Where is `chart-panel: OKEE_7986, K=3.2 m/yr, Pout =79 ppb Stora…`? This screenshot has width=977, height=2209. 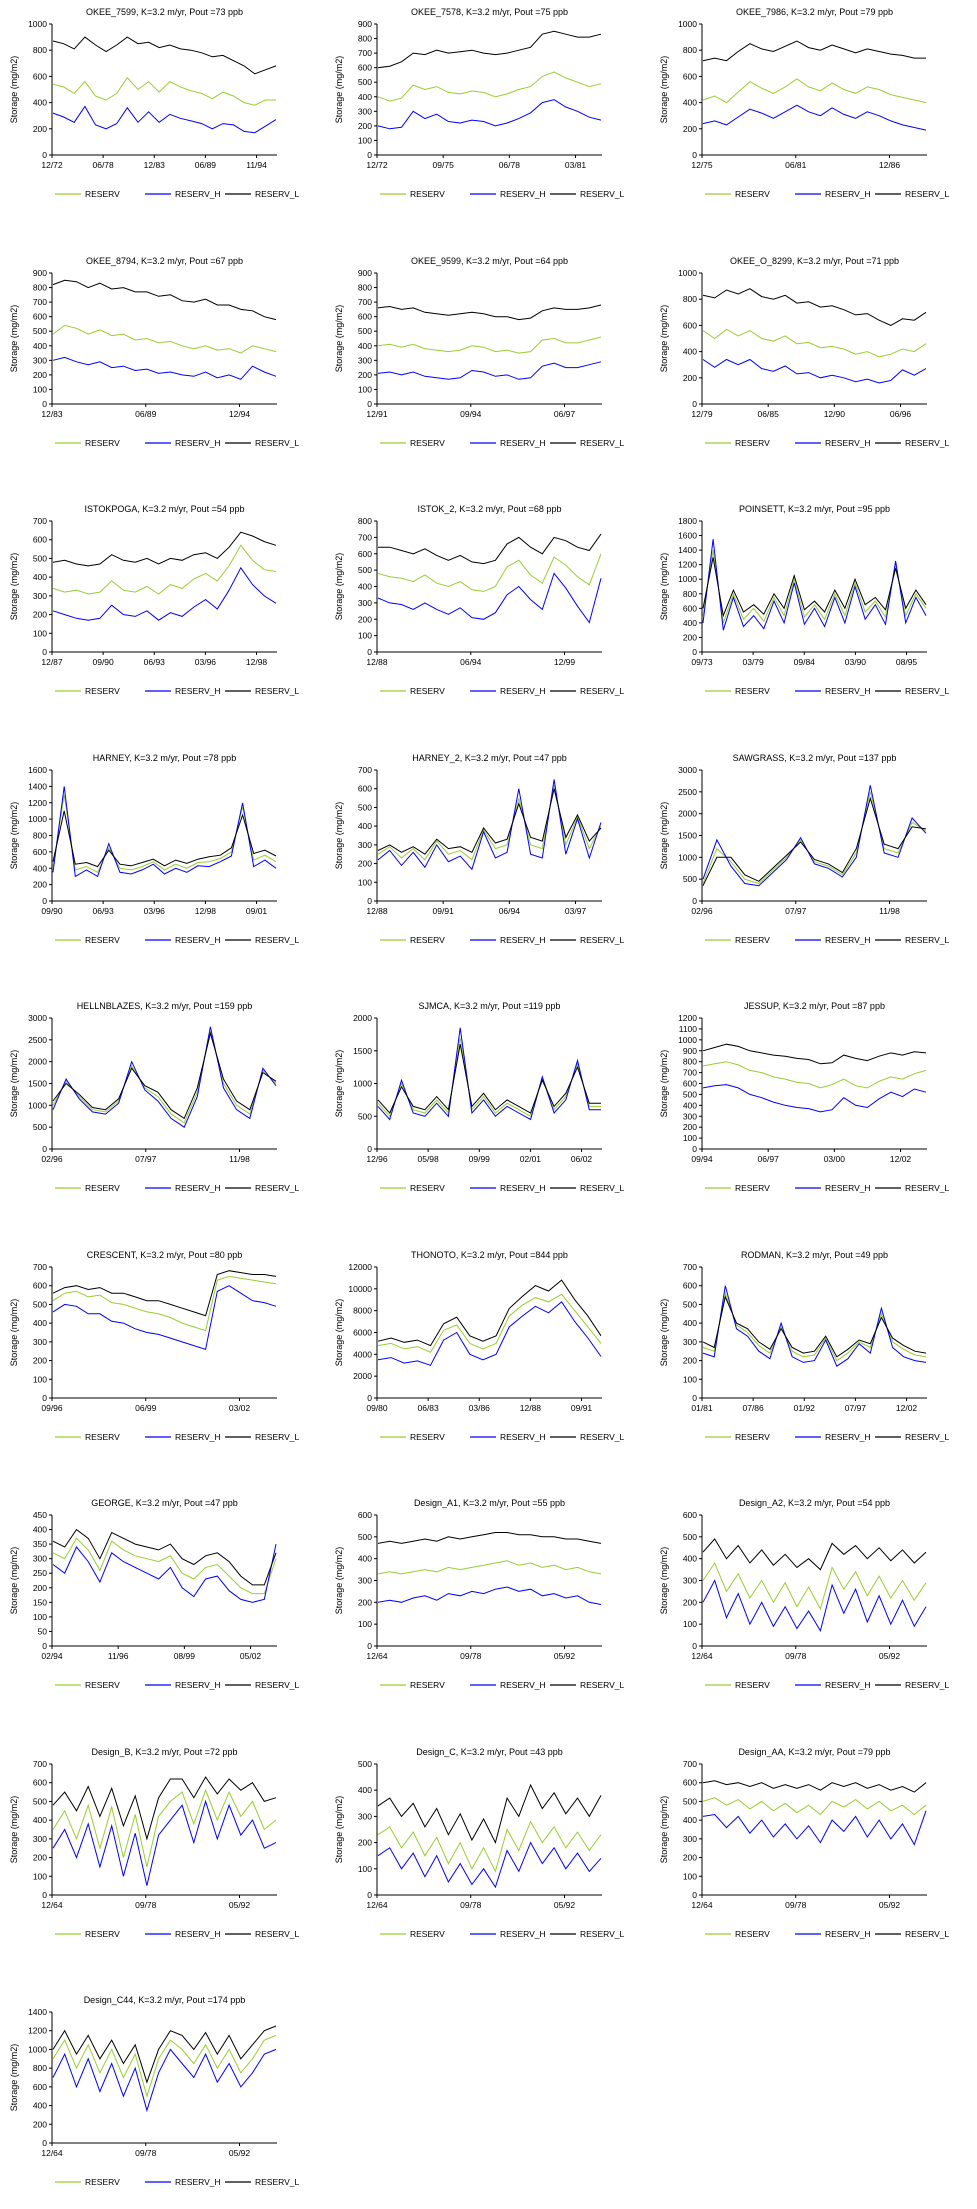 chart-panel: OKEE_7986, K=3.2 m/yr, Pout =79 ppb Stora… is located at coordinates (800, 110).